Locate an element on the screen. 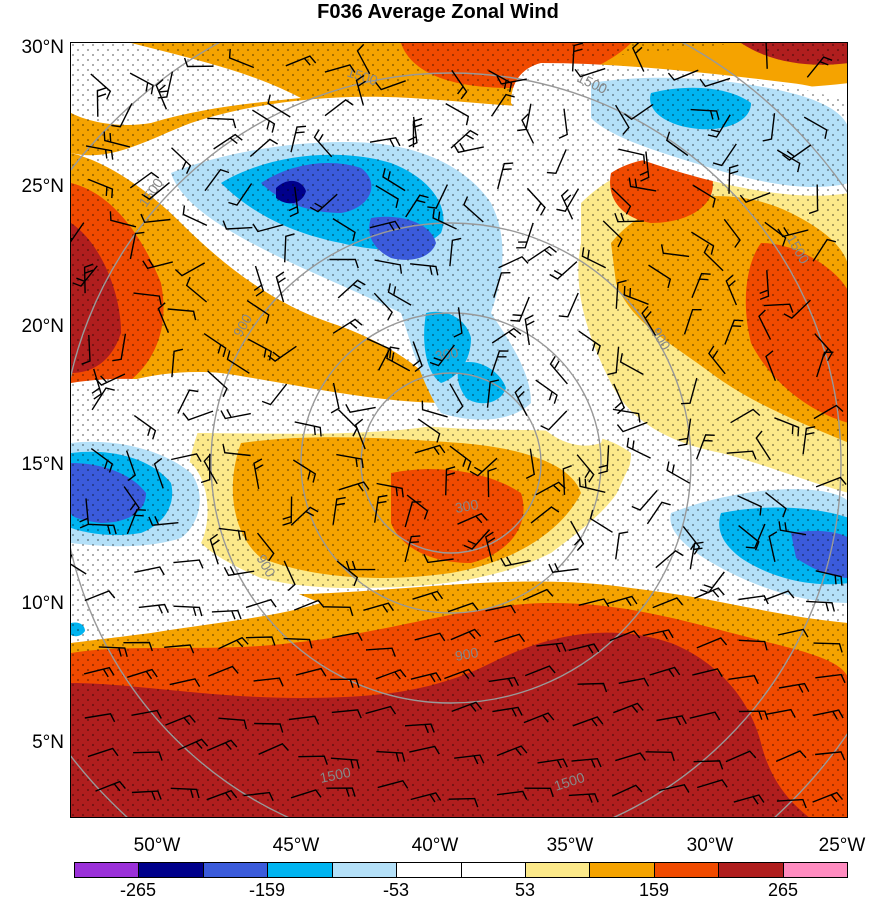 Image resolution: width=876 pixels, height=901 pixels. colorbar-label: 265 is located at coordinates (783, 890).